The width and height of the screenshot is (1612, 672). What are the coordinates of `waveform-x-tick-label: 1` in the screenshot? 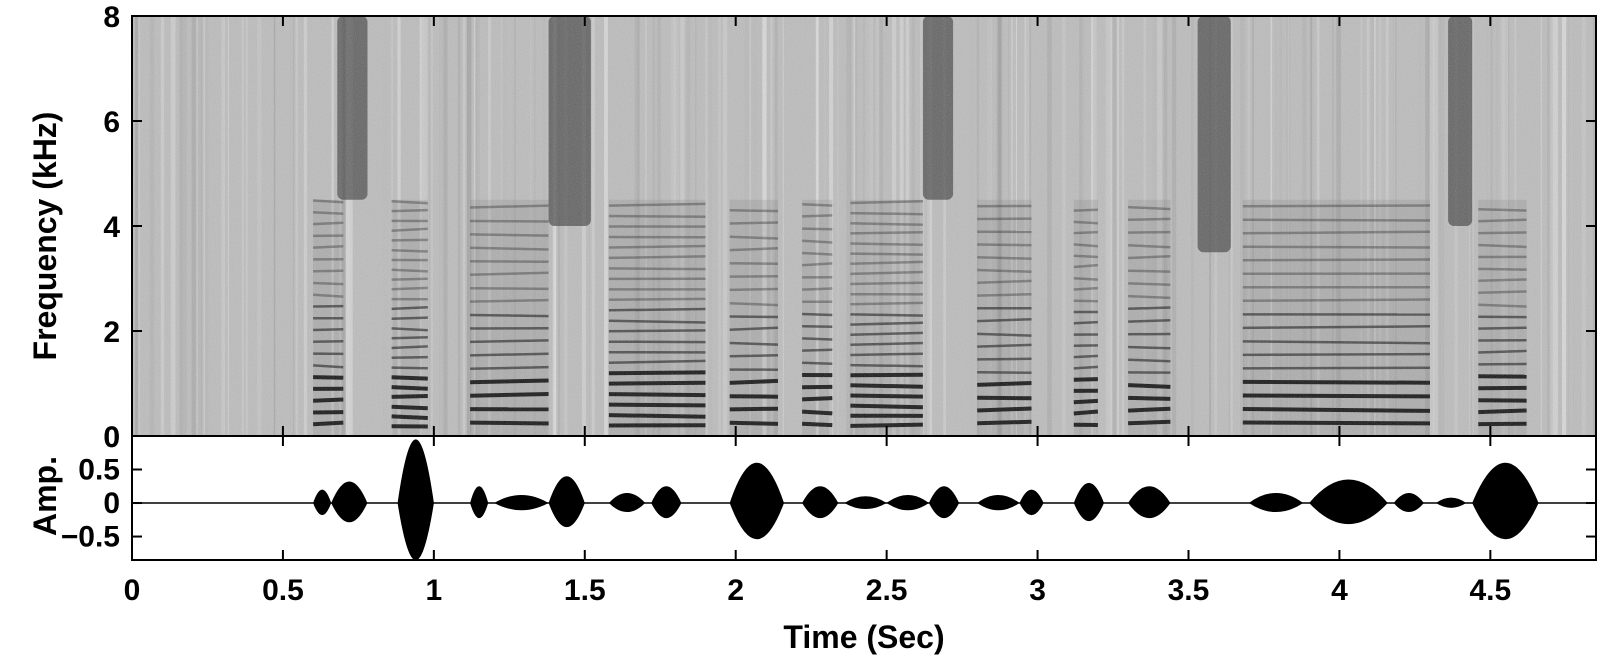 It's located at (434, 590).